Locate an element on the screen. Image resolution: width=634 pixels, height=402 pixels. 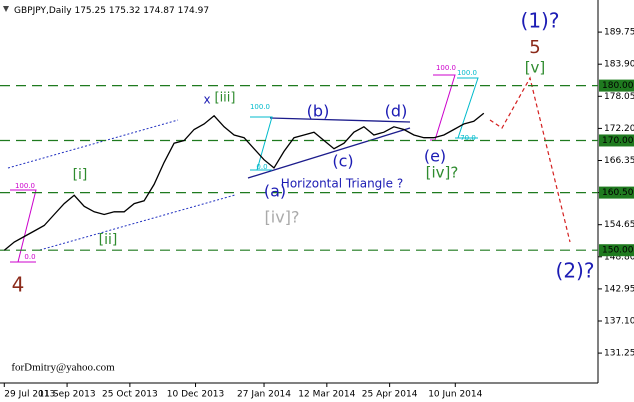
annotation: (c) is located at coordinates (342, 161).